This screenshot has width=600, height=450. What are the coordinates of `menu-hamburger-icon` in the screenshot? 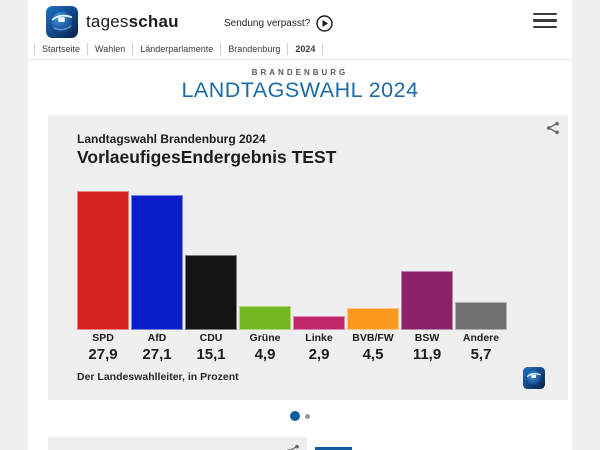 It's located at (545, 20).